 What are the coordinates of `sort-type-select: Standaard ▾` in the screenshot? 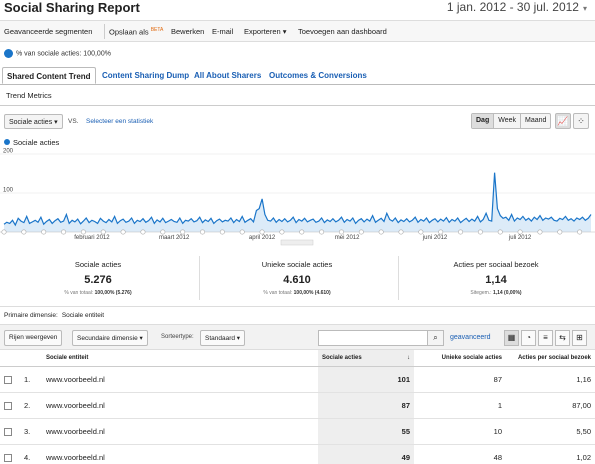 It's located at (223, 338).